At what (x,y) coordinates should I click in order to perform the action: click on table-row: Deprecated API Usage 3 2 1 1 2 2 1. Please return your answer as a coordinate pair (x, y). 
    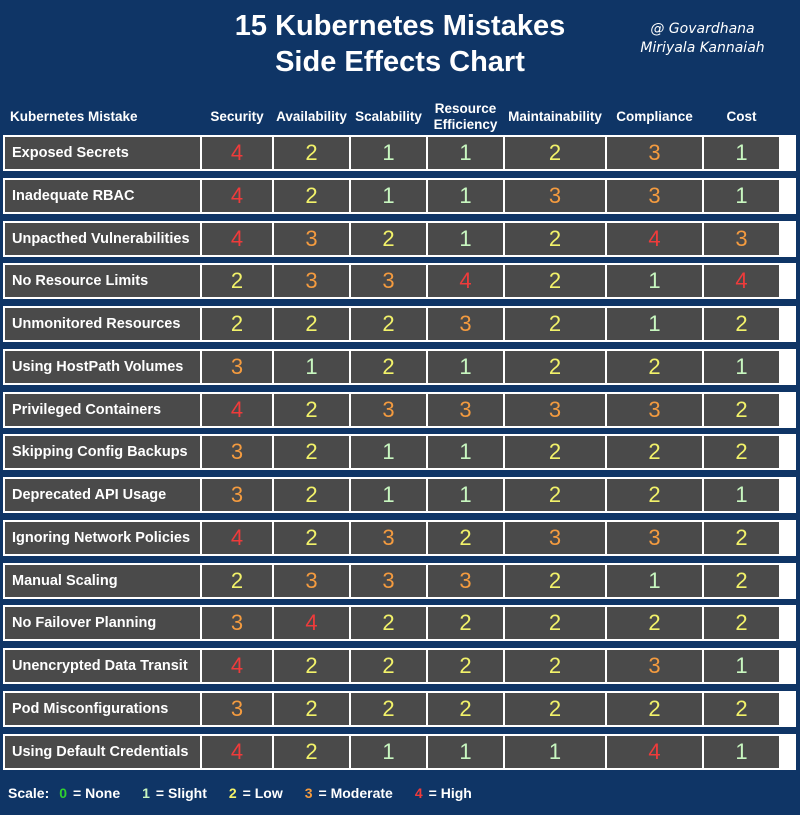
    Looking at the image, I should click on (399, 495).